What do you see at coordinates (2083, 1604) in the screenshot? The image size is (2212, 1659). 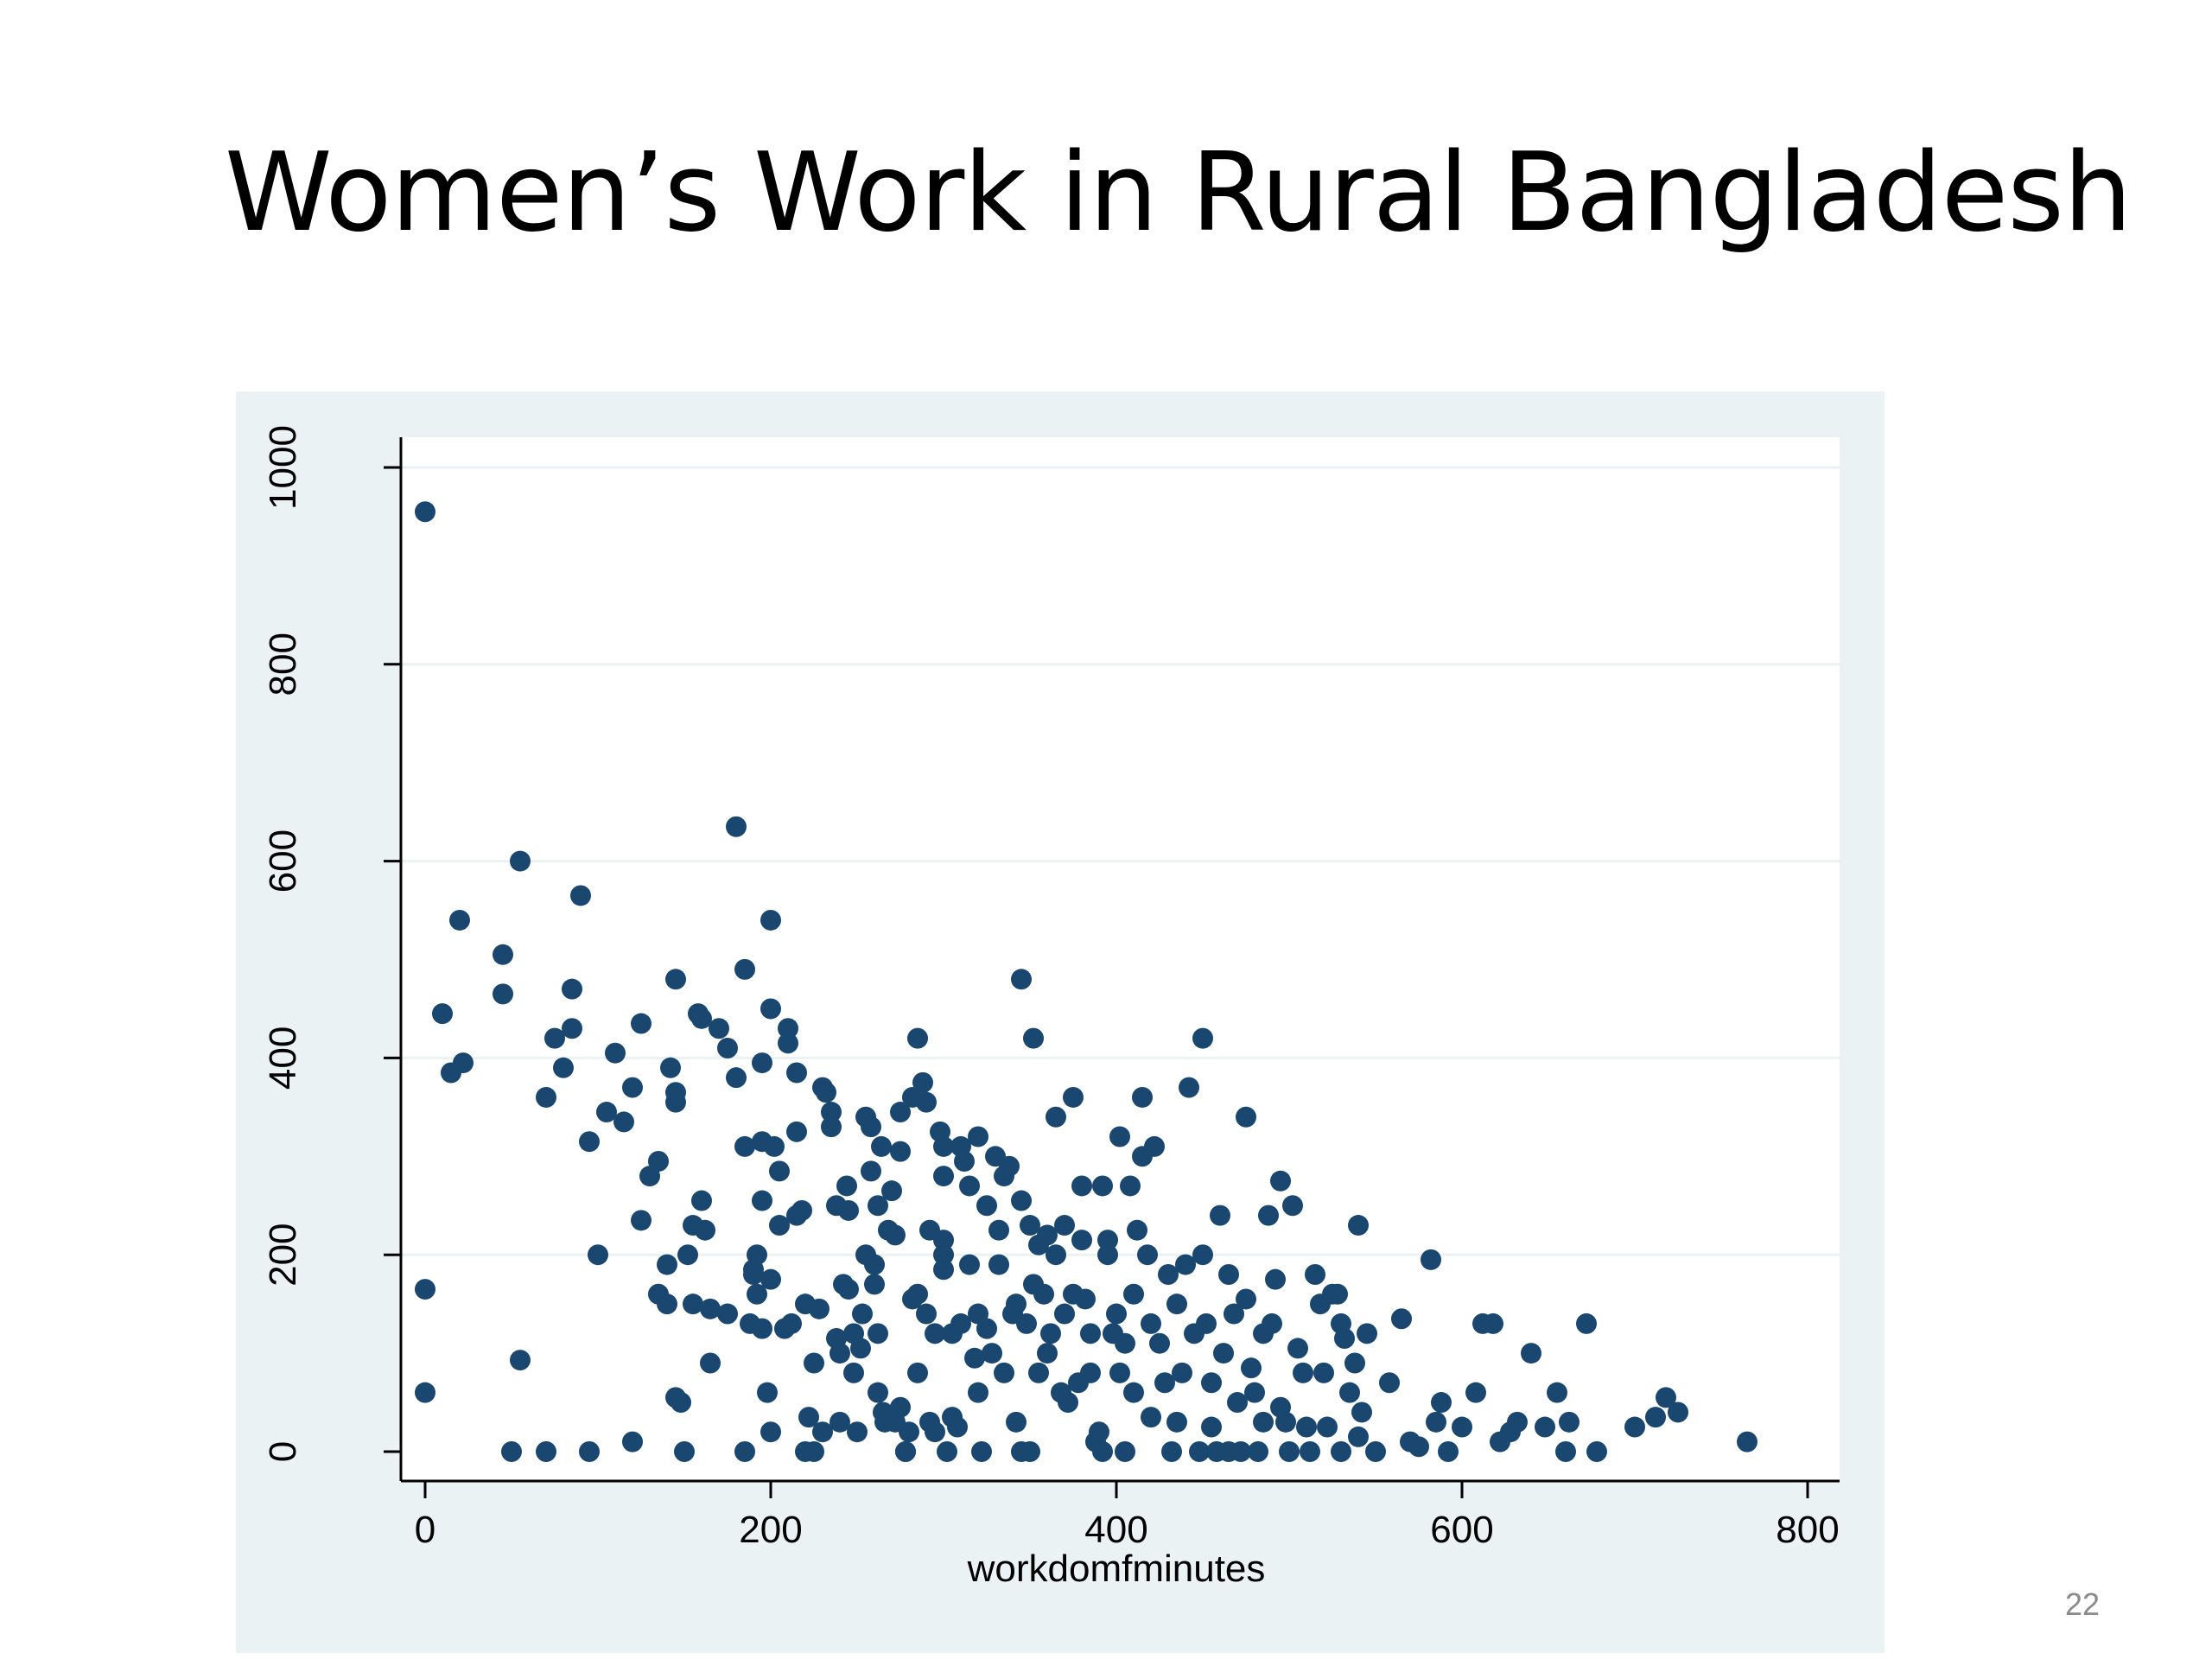 I see `page-number: 22` at bounding box center [2083, 1604].